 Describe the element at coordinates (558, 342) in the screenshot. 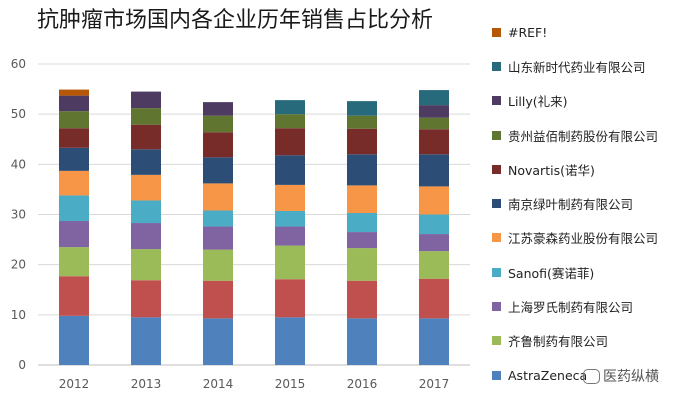

I see `legend-label: 齐鲁制药有限公司` at that location.